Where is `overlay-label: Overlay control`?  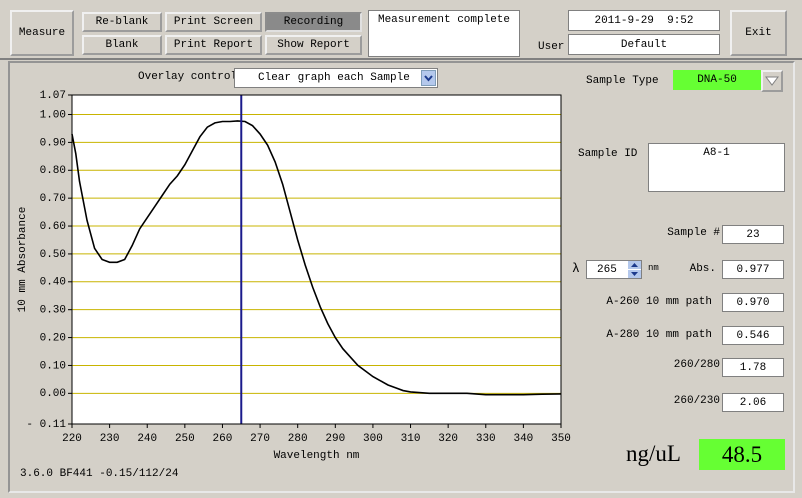 overlay-label: Overlay control is located at coordinates (188, 77).